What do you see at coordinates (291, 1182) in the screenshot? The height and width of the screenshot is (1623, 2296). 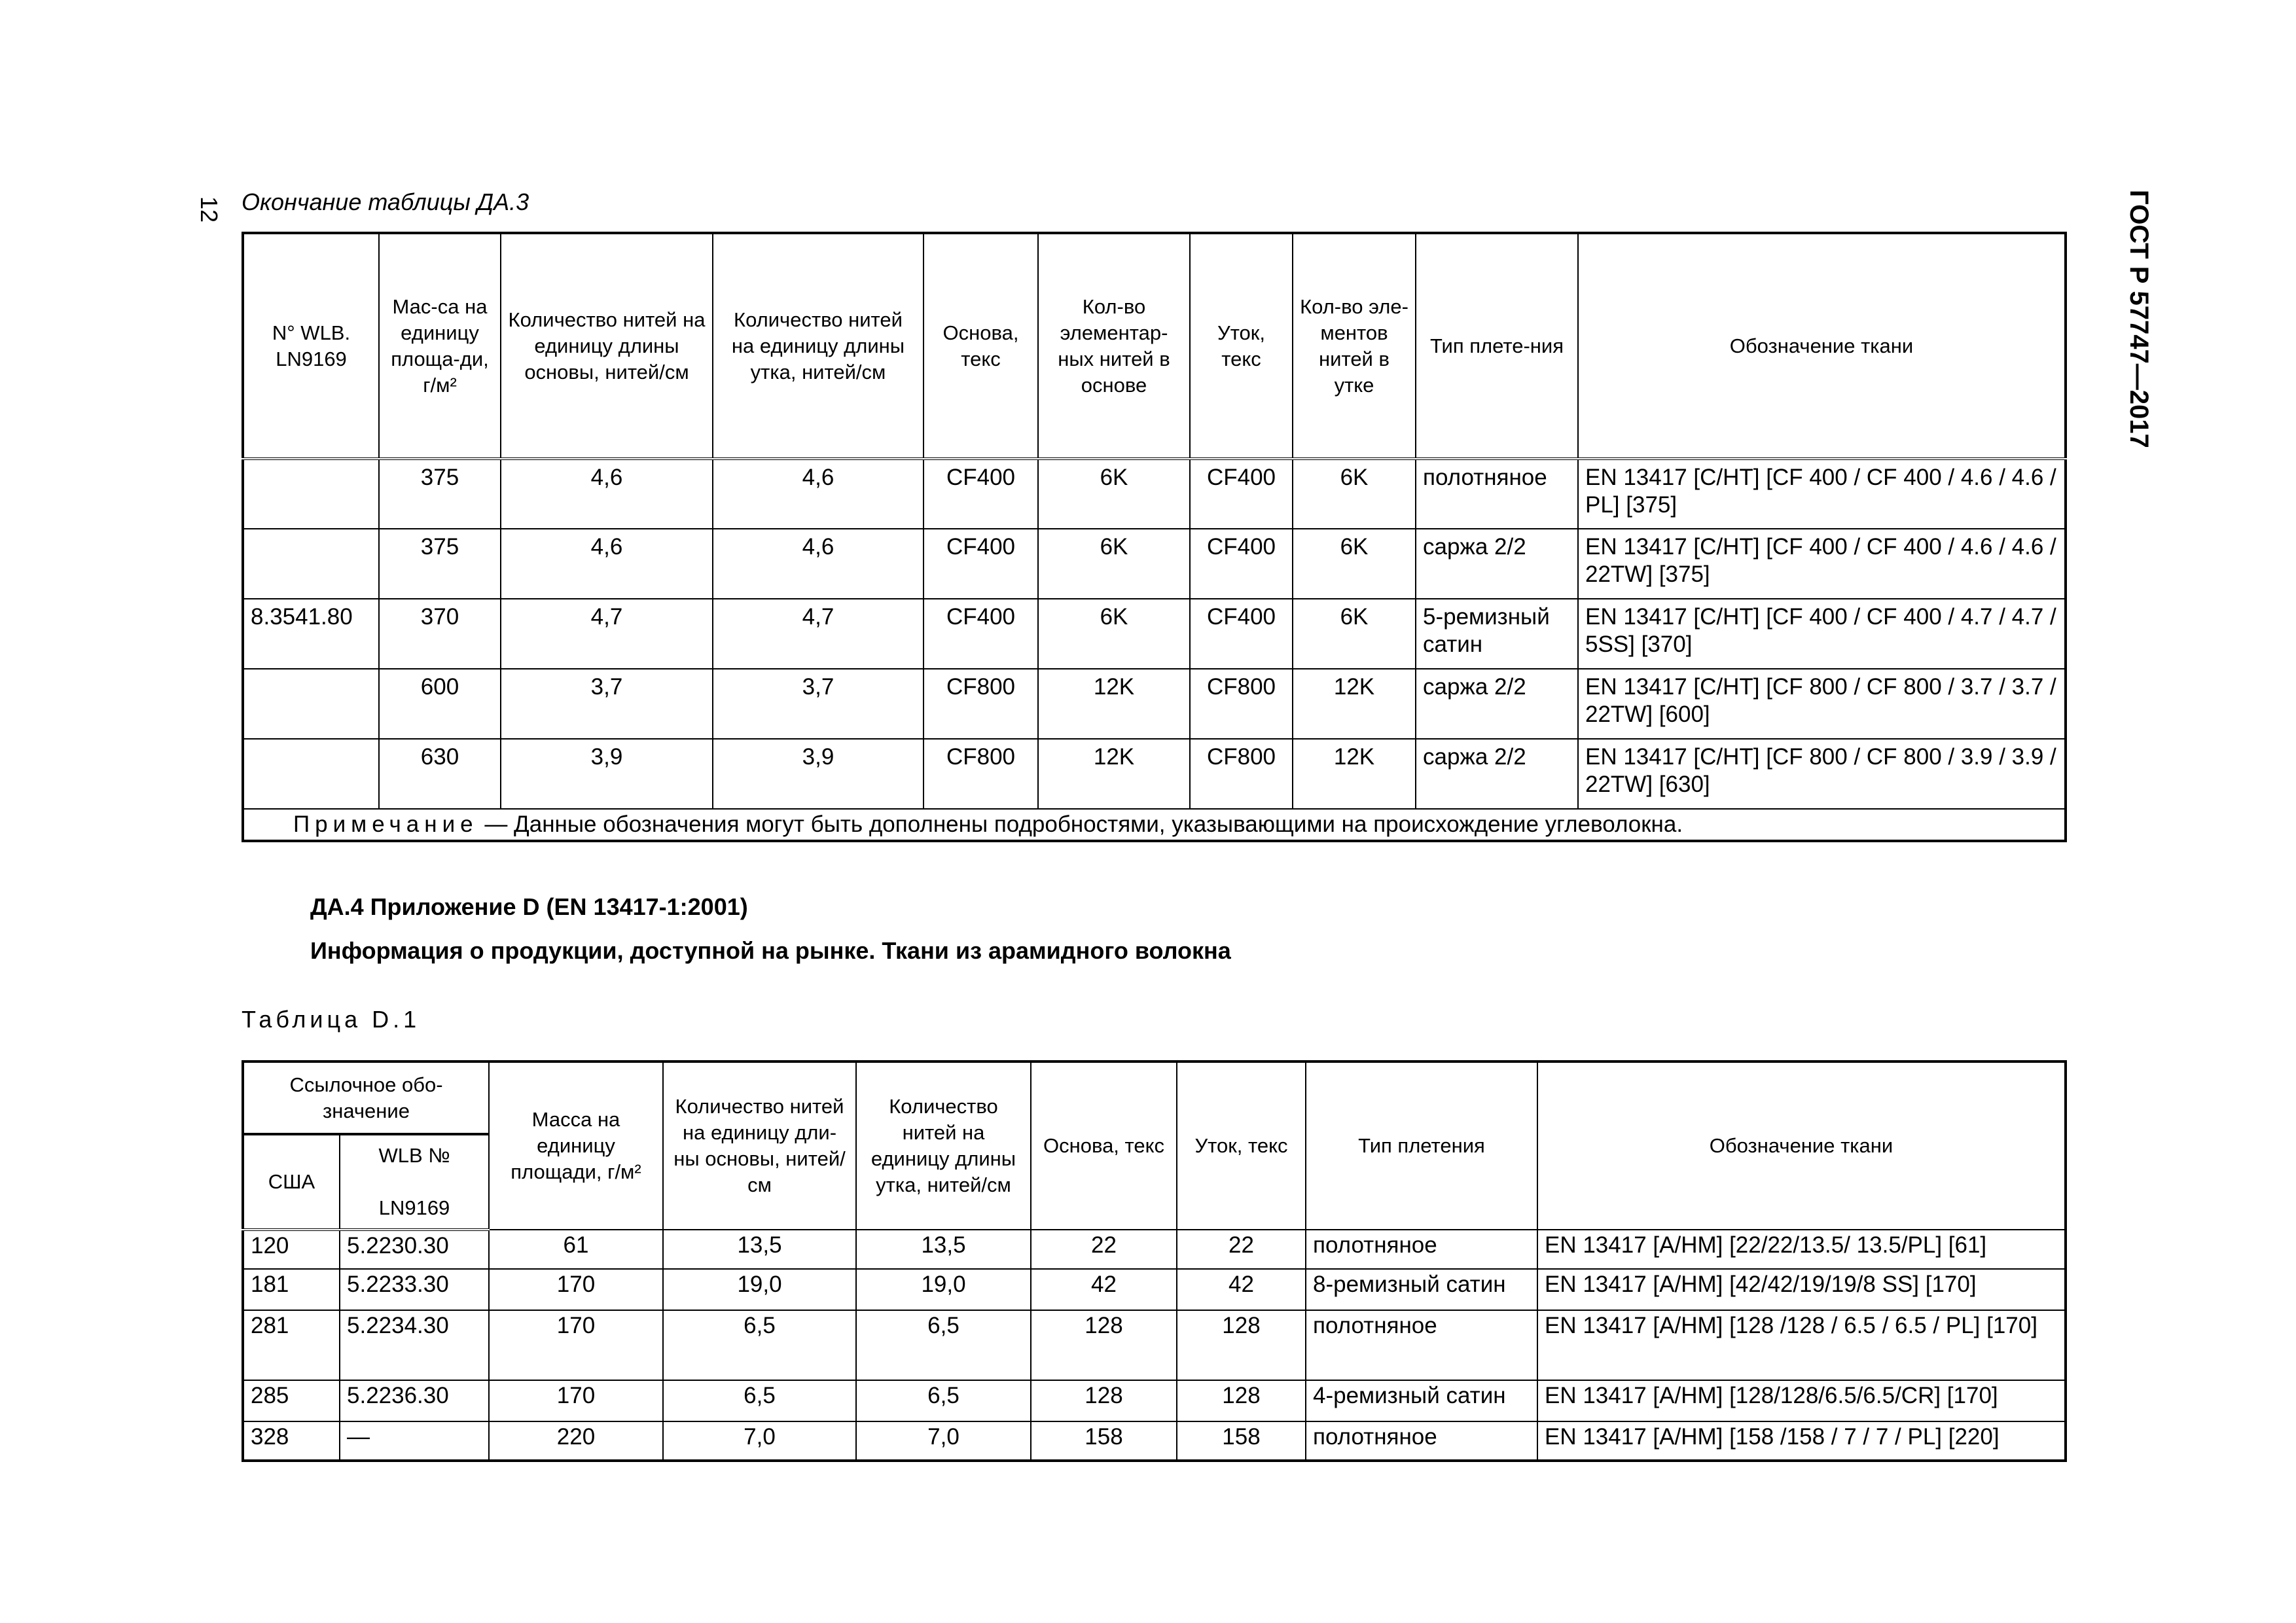 I see `header-usa: США` at bounding box center [291, 1182].